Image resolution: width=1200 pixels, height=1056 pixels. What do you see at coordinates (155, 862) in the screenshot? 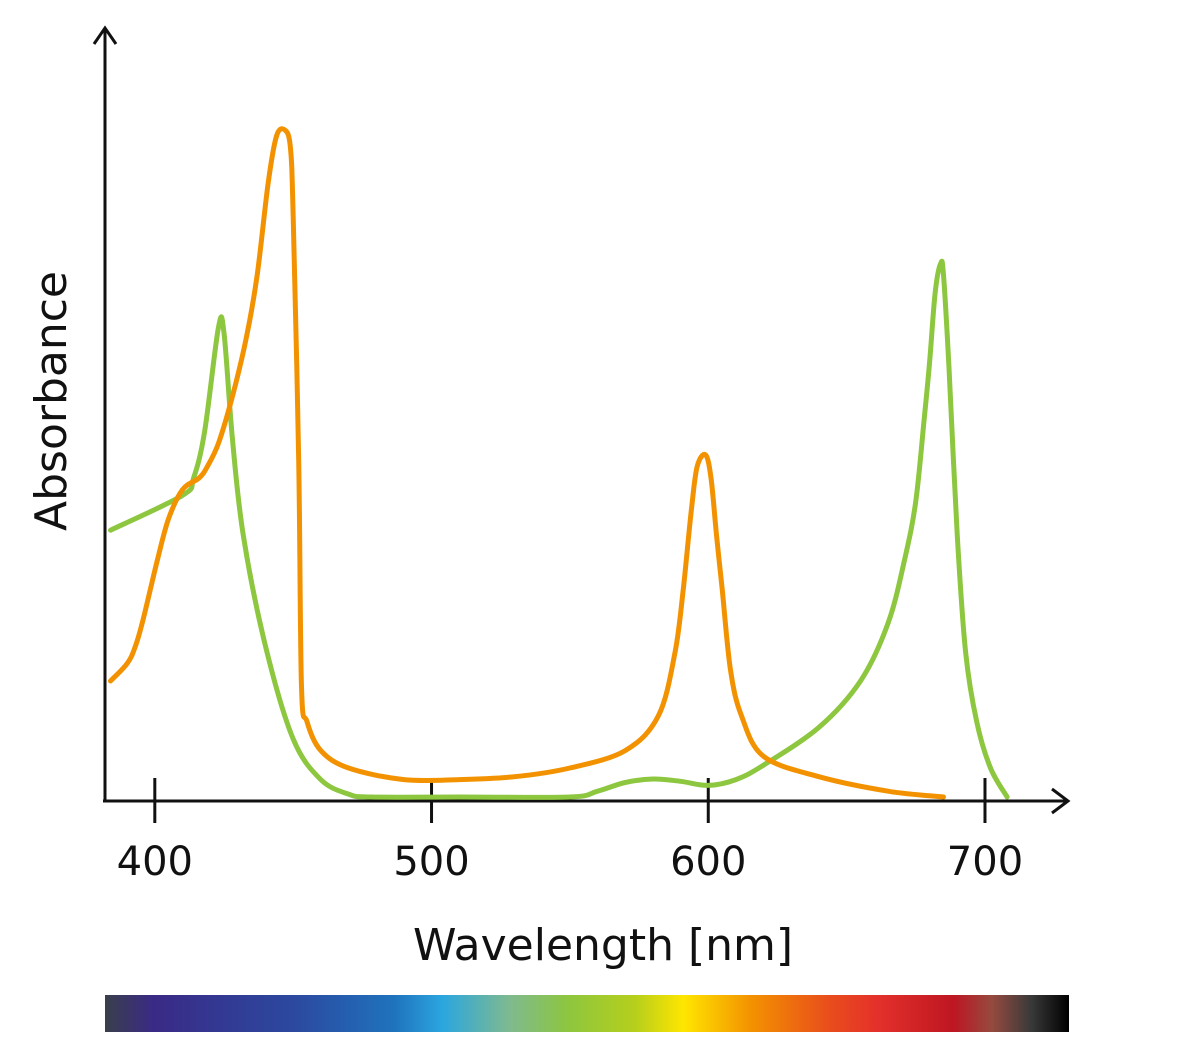
I see `x-tick-label-400: 400` at bounding box center [155, 862].